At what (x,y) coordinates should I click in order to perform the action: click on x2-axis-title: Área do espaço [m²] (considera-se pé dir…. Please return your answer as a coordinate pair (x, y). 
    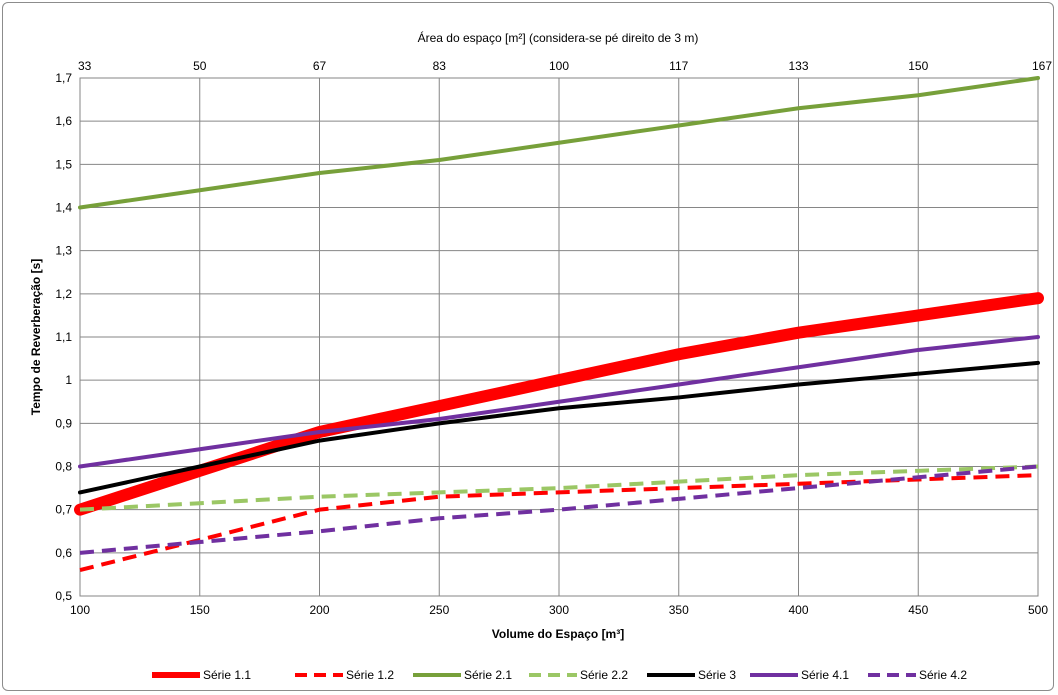
    Looking at the image, I should click on (558, 37).